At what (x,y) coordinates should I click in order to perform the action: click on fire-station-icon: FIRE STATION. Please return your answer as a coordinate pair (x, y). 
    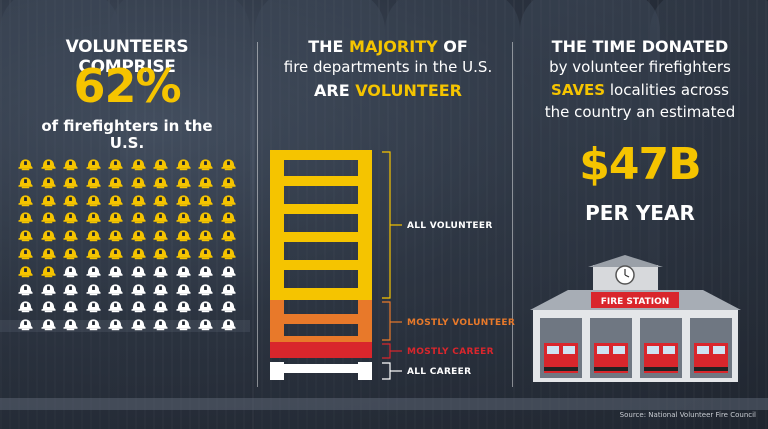
    Looking at the image, I should click on (635, 318).